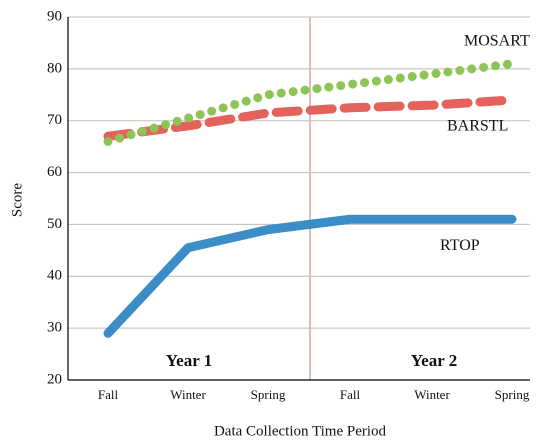 Image resolution: width=536 pixels, height=442 pixels. What do you see at coordinates (54, 16) in the screenshot?
I see `y-tick-label: 90` at bounding box center [54, 16].